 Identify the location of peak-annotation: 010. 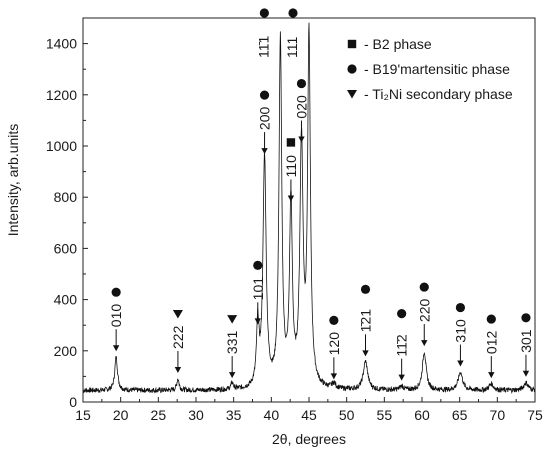
(116, 319).